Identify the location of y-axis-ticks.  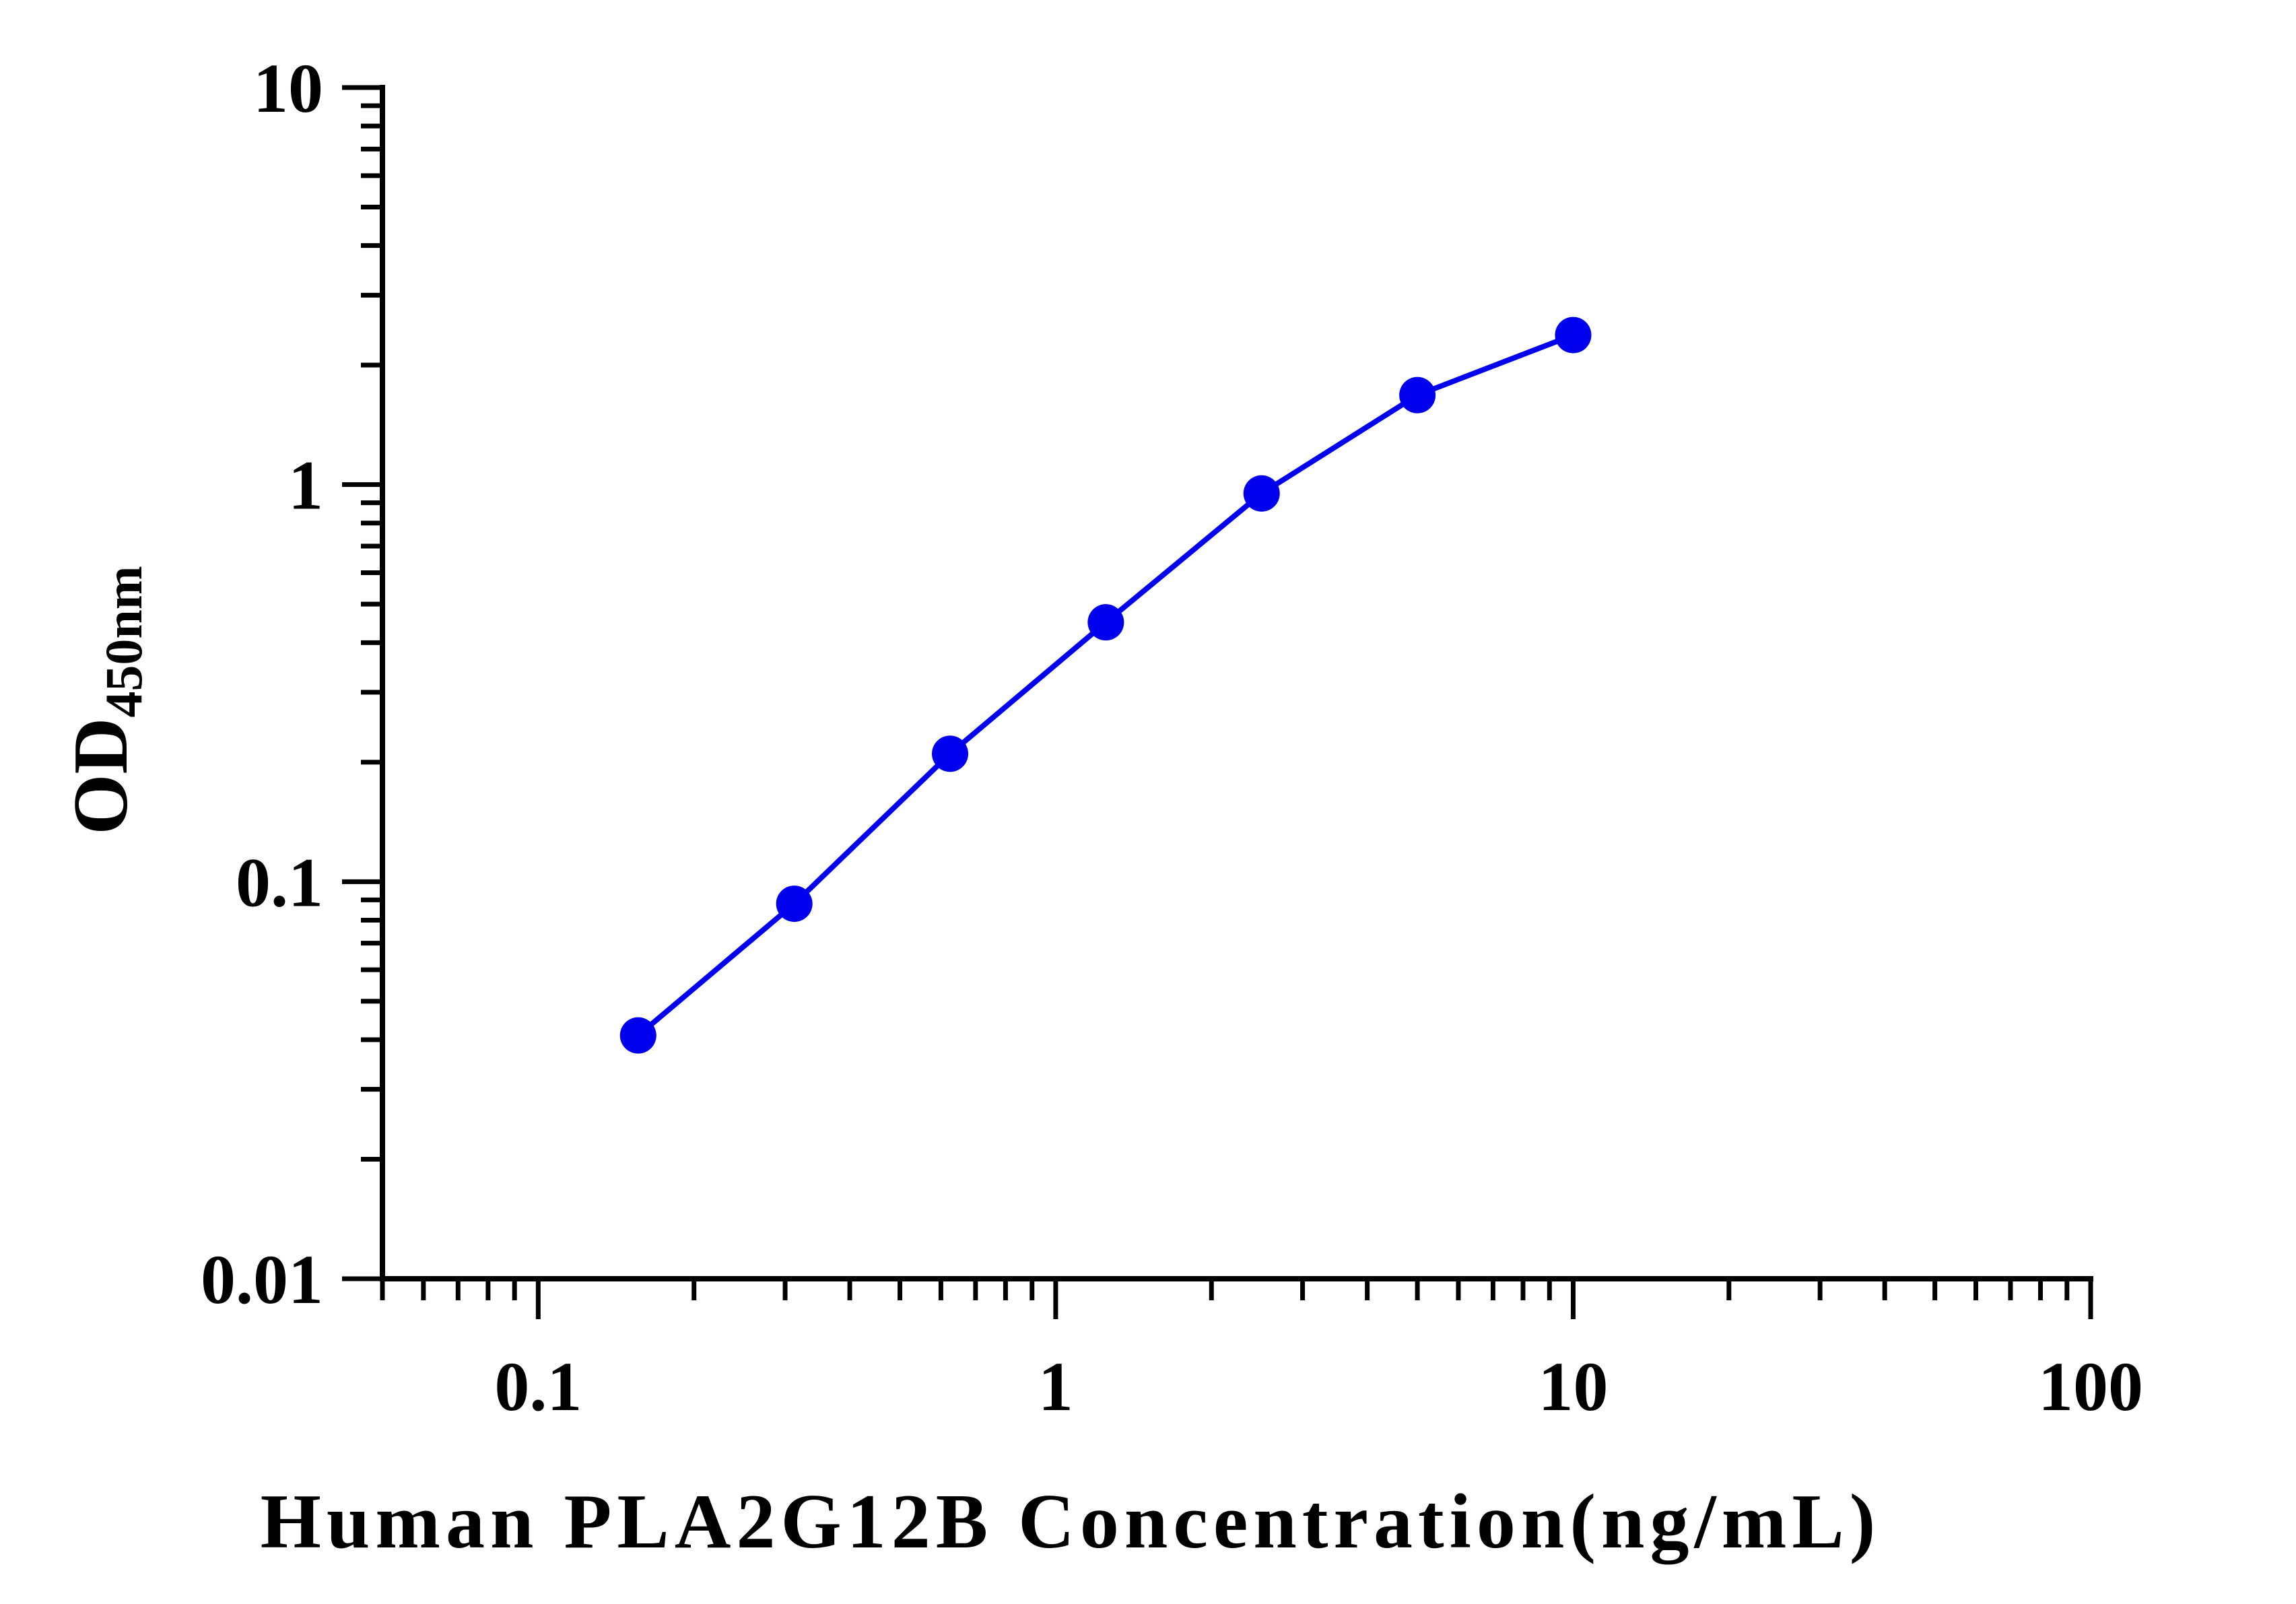
(362, 683).